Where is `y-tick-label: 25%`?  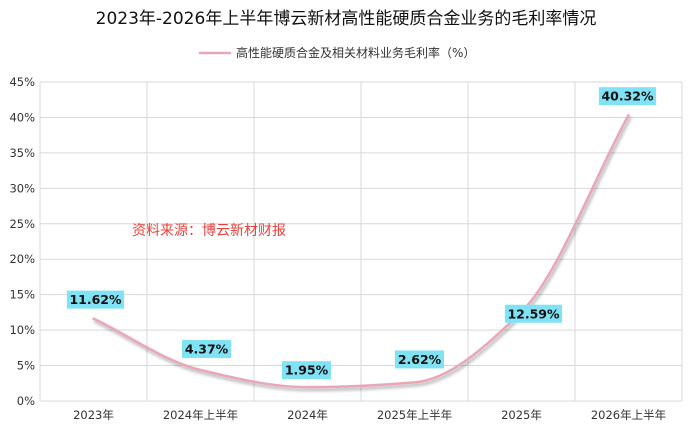
y-tick-label: 25% is located at coordinates (22, 224).